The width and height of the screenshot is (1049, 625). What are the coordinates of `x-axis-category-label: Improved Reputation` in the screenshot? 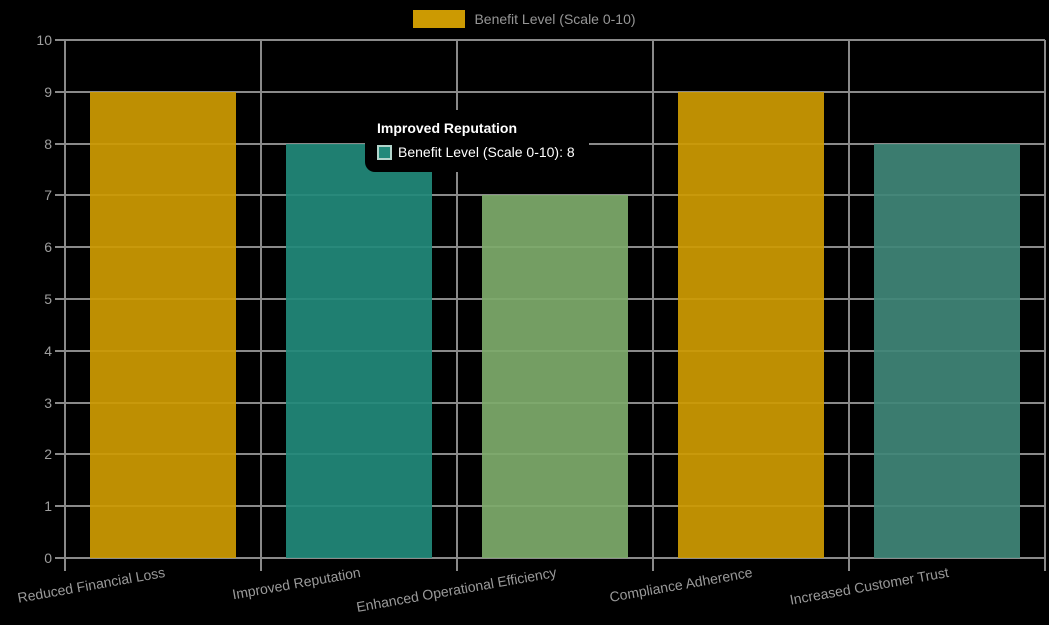 It's located at (296, 583).